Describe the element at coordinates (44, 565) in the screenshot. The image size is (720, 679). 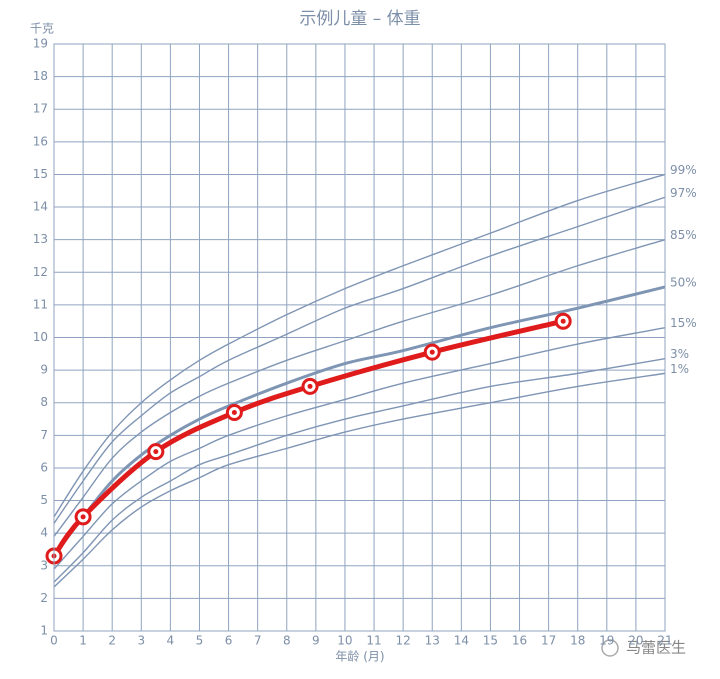
I see `y-tick-label: 3` at that location.